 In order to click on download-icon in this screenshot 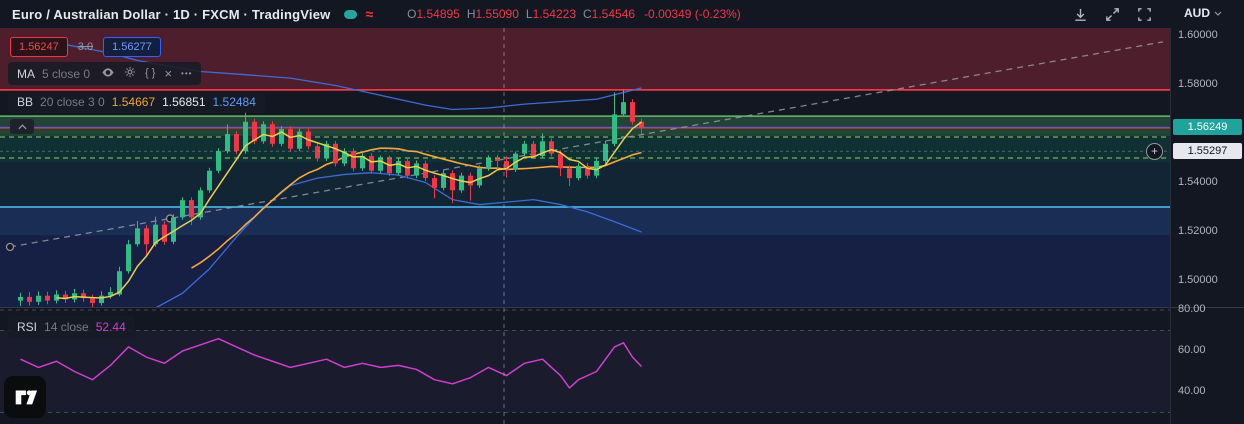, I will do `click(1080, 14)`.